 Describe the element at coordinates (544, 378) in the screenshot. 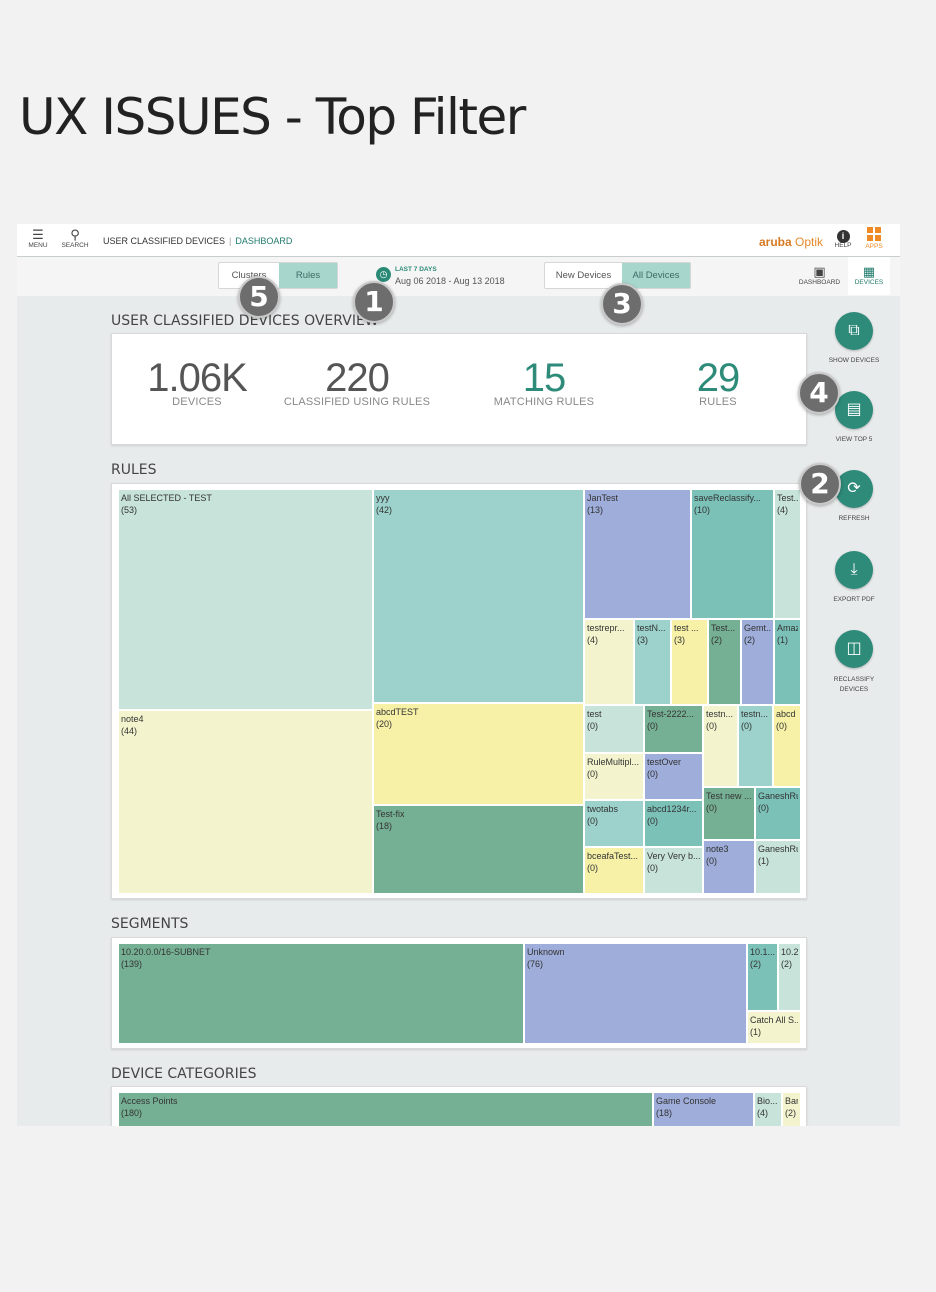

I see `kpi-value: 15` at that location.